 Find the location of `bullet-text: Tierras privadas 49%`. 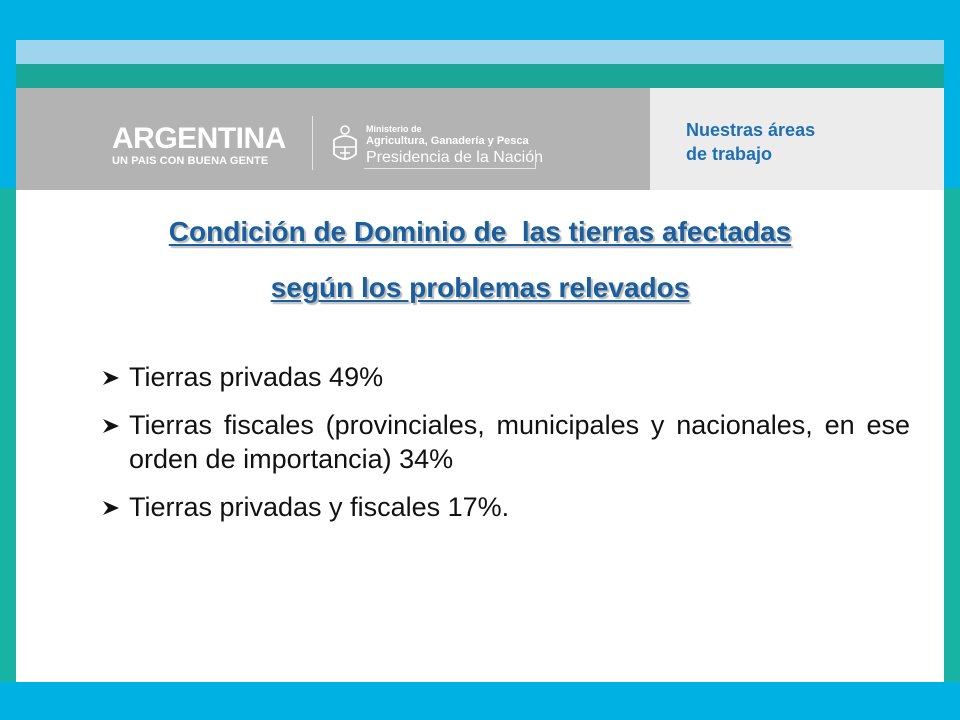

bullet-text: Tierras privadas 49% is located at coordinates (256, 377).